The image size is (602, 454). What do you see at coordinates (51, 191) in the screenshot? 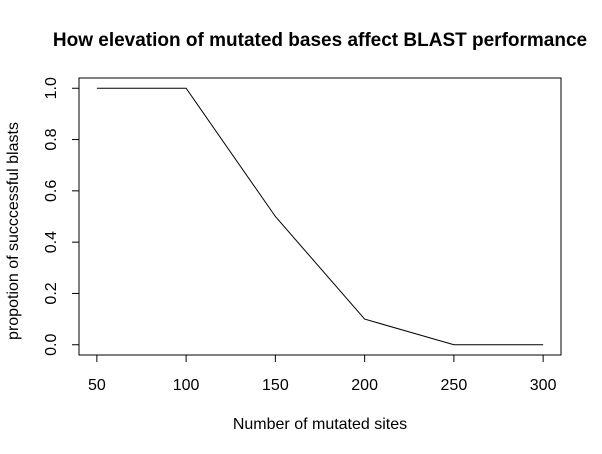
I see `y-tick-label: 0.6` at bounding box center [51, 191].